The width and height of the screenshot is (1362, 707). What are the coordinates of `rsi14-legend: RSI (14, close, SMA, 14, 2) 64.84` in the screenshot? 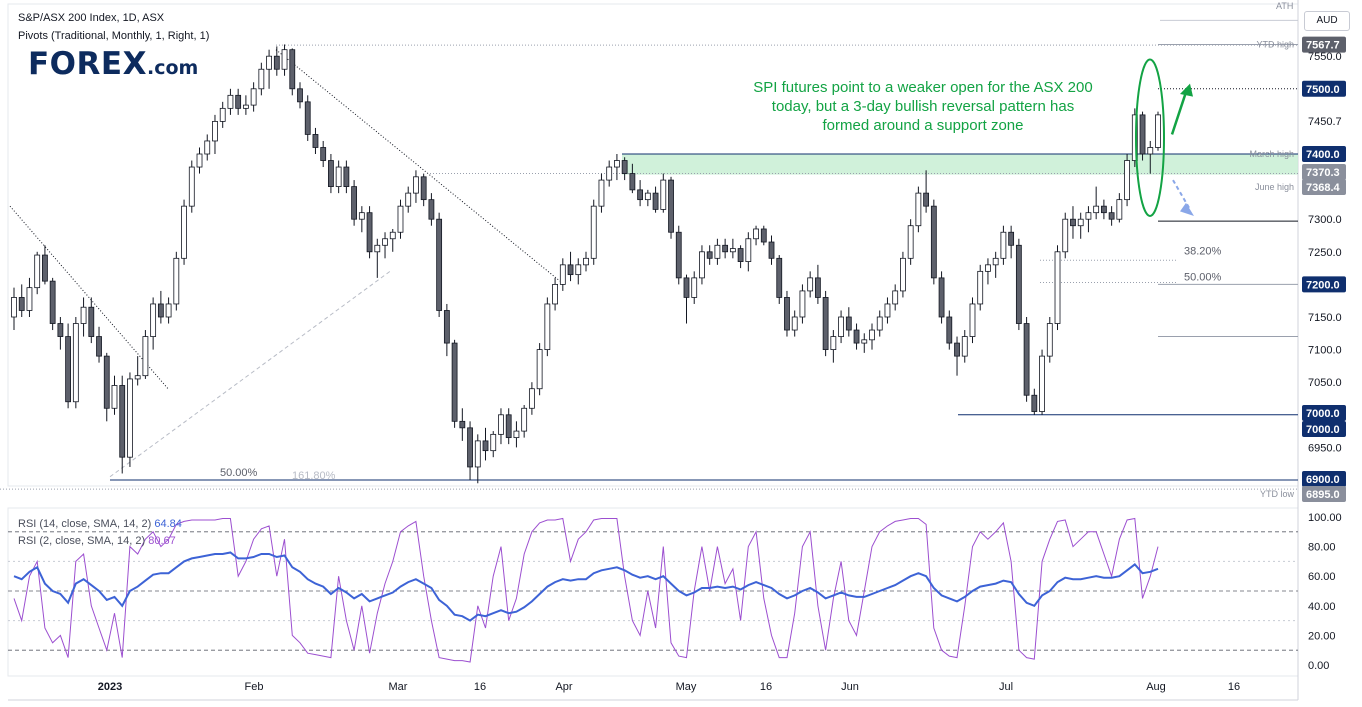 It's located at (100, 524).